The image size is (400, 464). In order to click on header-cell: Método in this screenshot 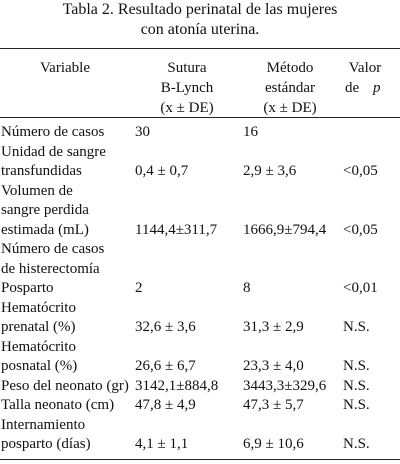, I will do `click(290, 68)`.